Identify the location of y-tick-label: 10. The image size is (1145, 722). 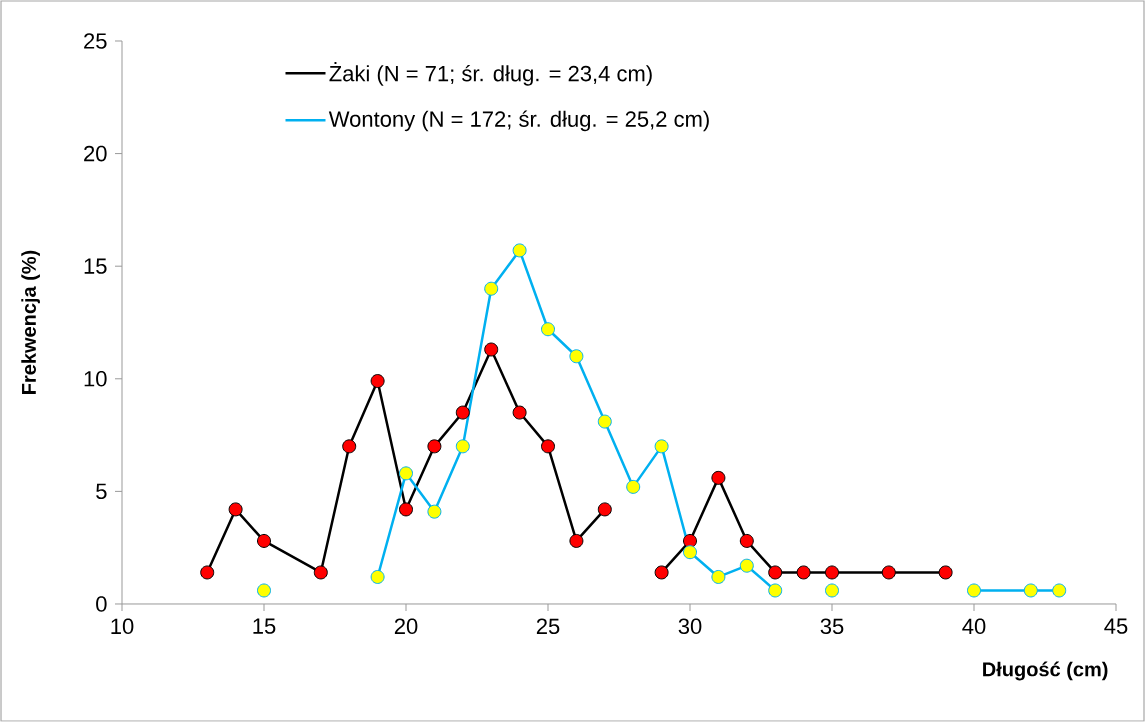
(95, 378).